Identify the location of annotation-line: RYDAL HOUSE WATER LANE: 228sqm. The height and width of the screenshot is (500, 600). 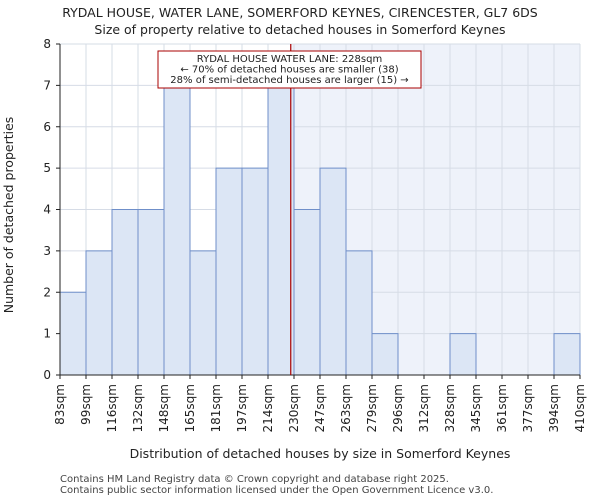
(289, 59).